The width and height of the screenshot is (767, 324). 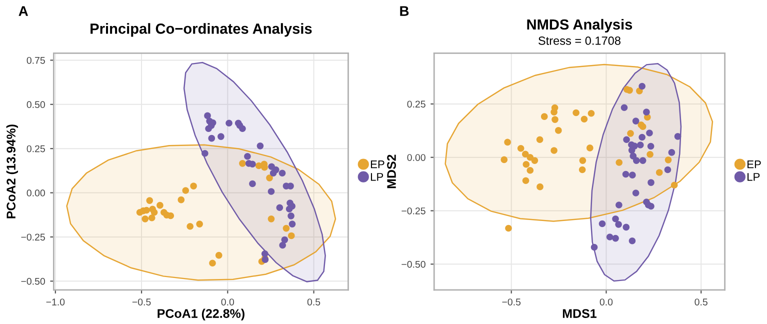 What do you see at coordinates (579, 313) in the screenshot?
I see `x-axis-title: MDS1` at bounding box center [579, 313].